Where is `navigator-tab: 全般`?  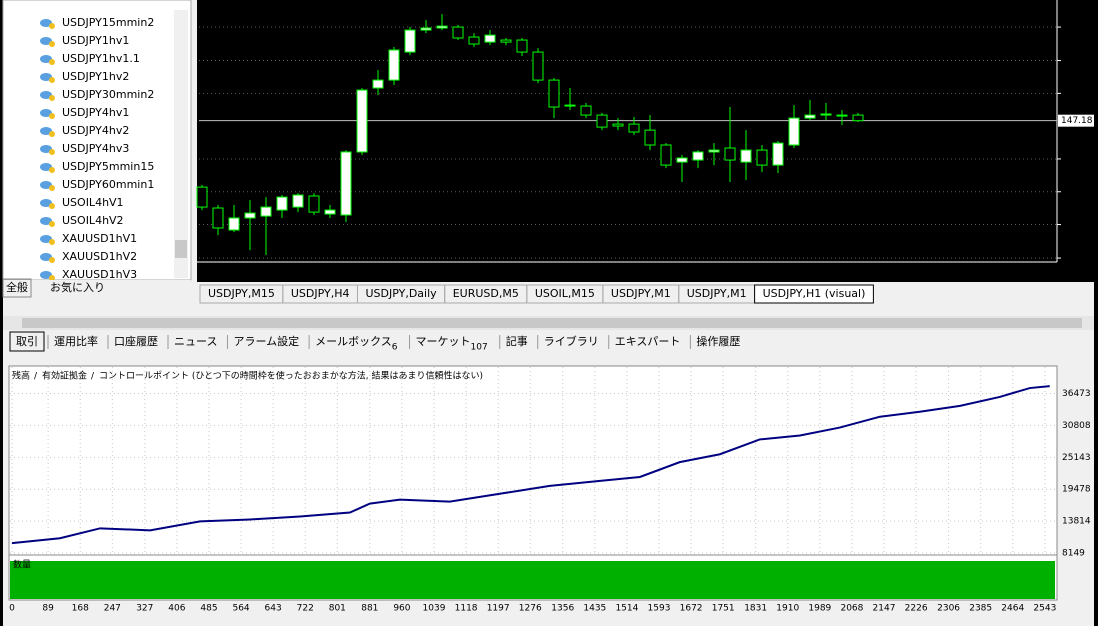 navigator-tab: 全般 is located at coordinates (17, 287).